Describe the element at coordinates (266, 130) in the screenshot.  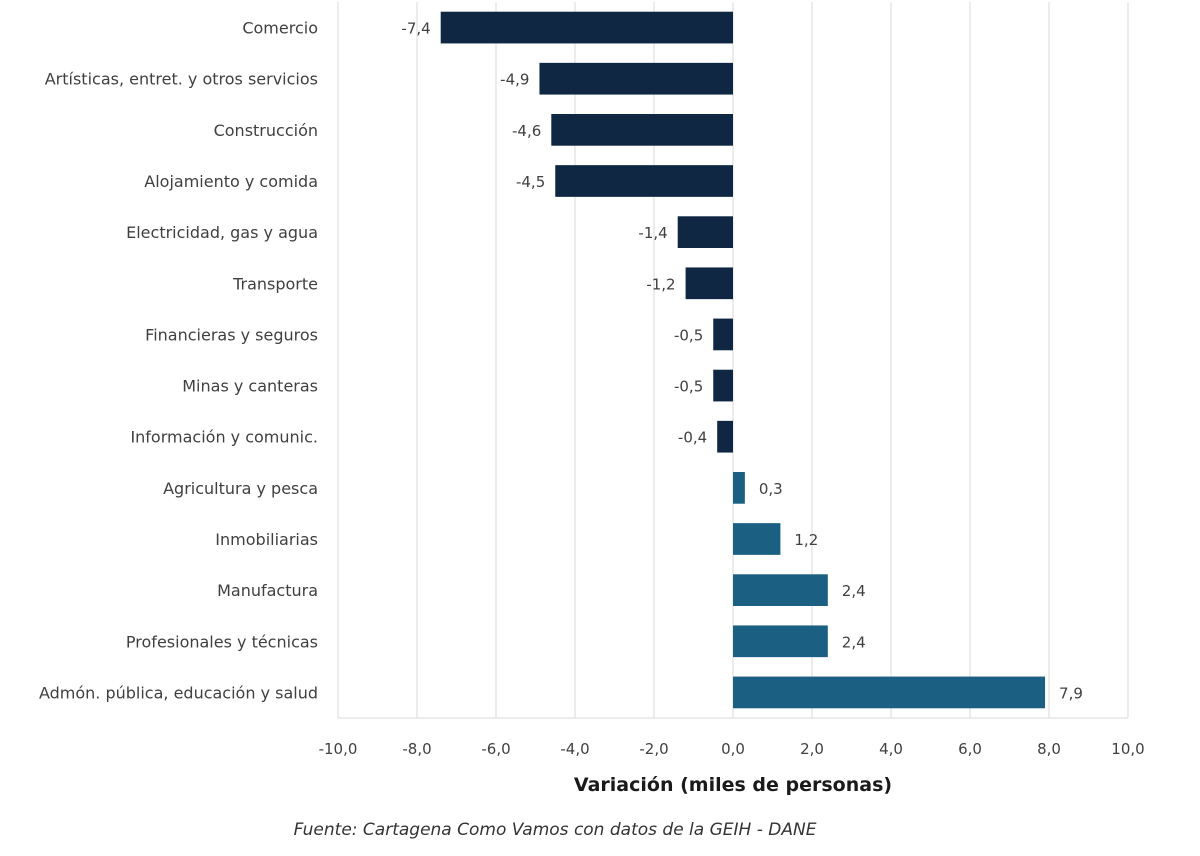
I see `category-label: Construcción` at that location.